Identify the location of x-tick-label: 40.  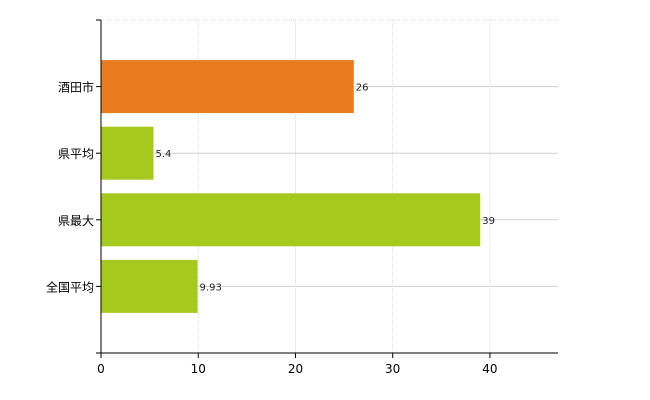
(489, 369).